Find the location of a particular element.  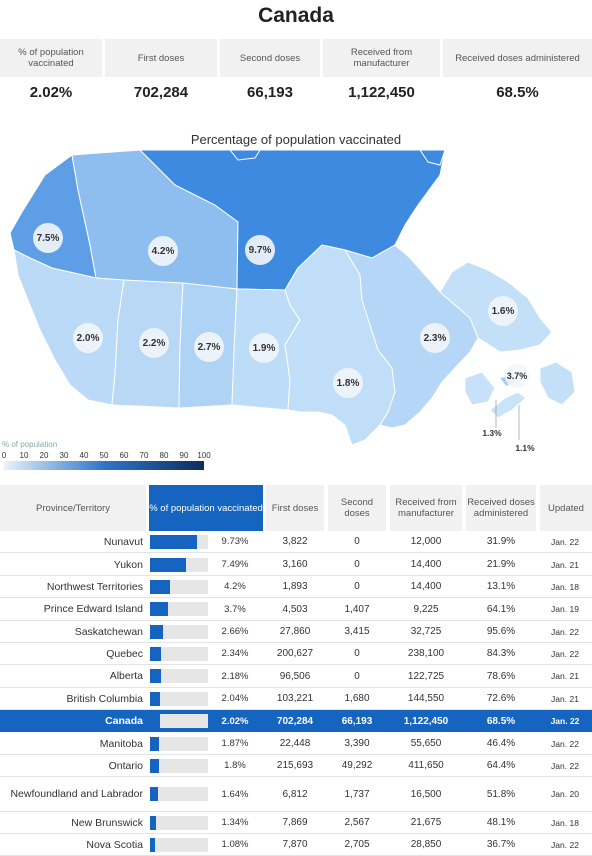

col-header-province: Province/Territory is located at coordinates (73, 508).